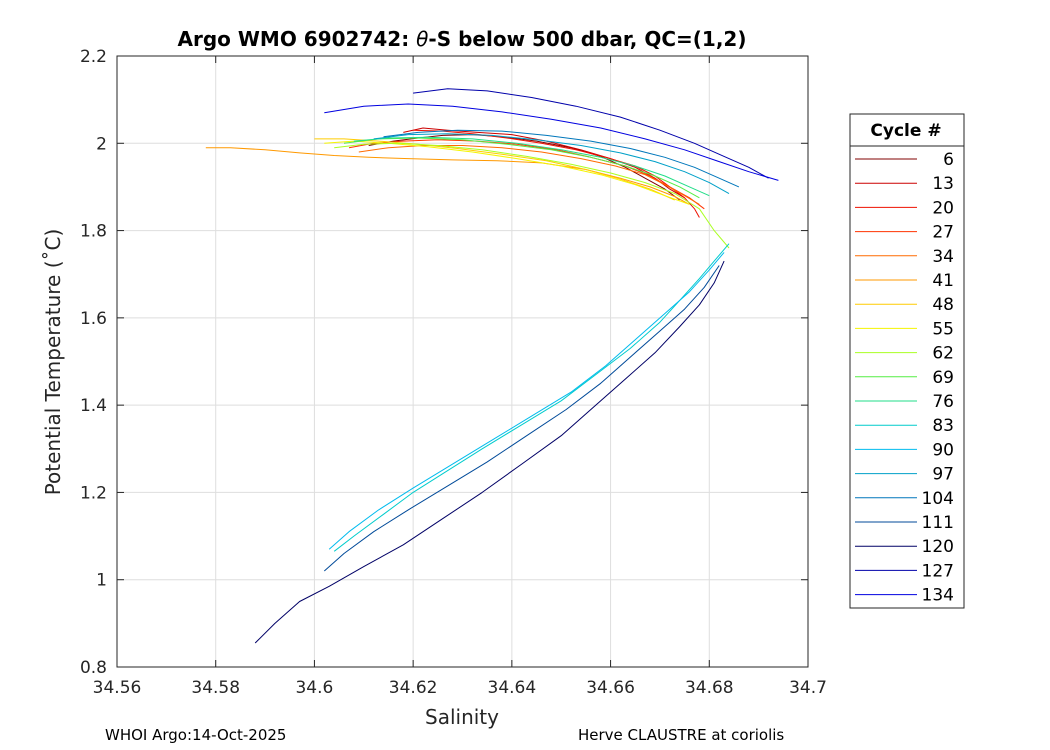 The width and height of the screenshot is (1050, 750). I want to click on y-tick-label: 1.2, so click(93, 493).